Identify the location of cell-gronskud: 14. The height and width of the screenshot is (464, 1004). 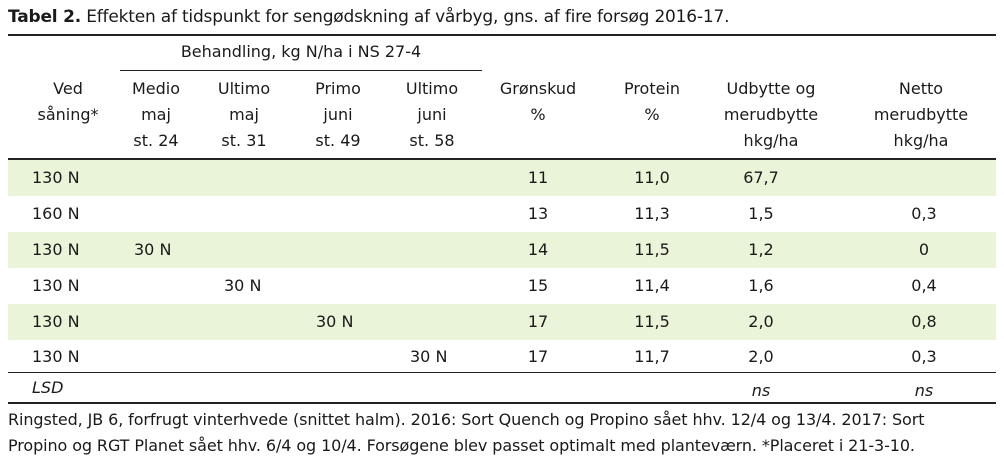
(538, 249).